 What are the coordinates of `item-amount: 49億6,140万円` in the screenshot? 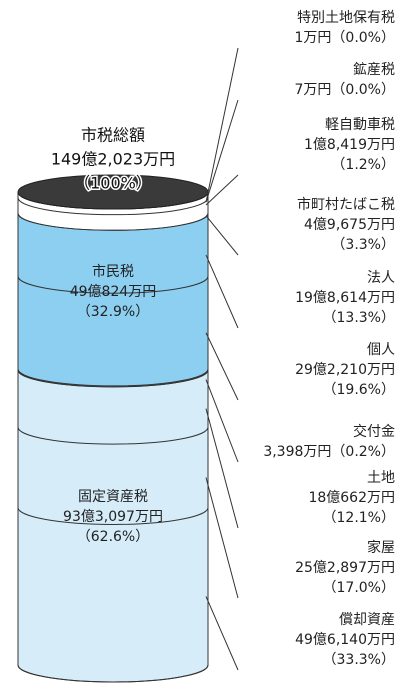 It's located at (345, 640).